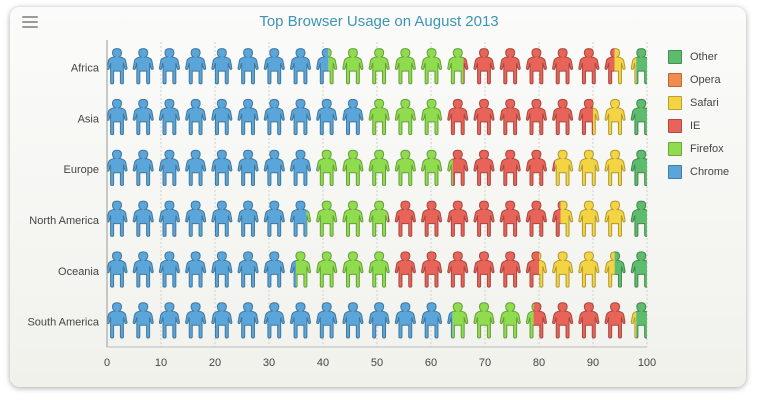  I want to click on tick-label: 50, so click(377, 363).